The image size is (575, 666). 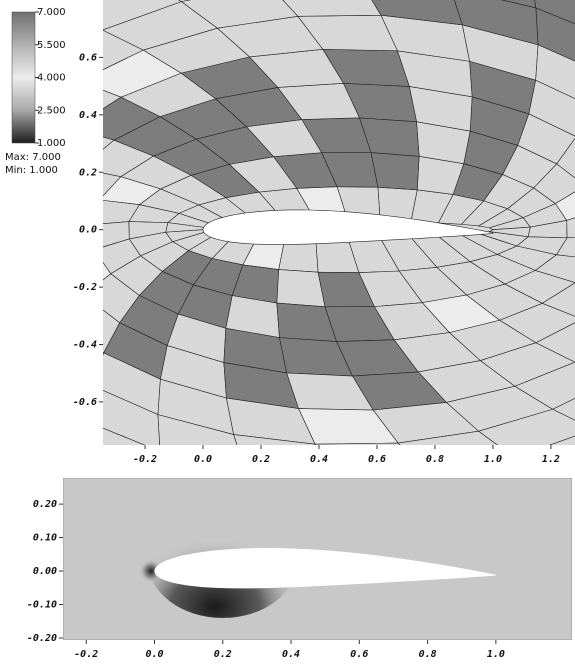 What do you see at coordinates (42, 638) in the screenshot?
I see `y-tick-label: -0.20` at bounding box center [42, 638].